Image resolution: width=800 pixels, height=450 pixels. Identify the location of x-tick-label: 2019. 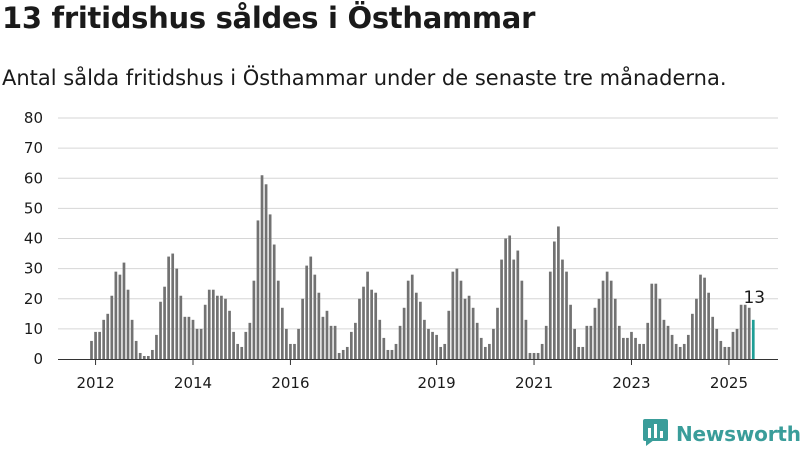
(437, 383).